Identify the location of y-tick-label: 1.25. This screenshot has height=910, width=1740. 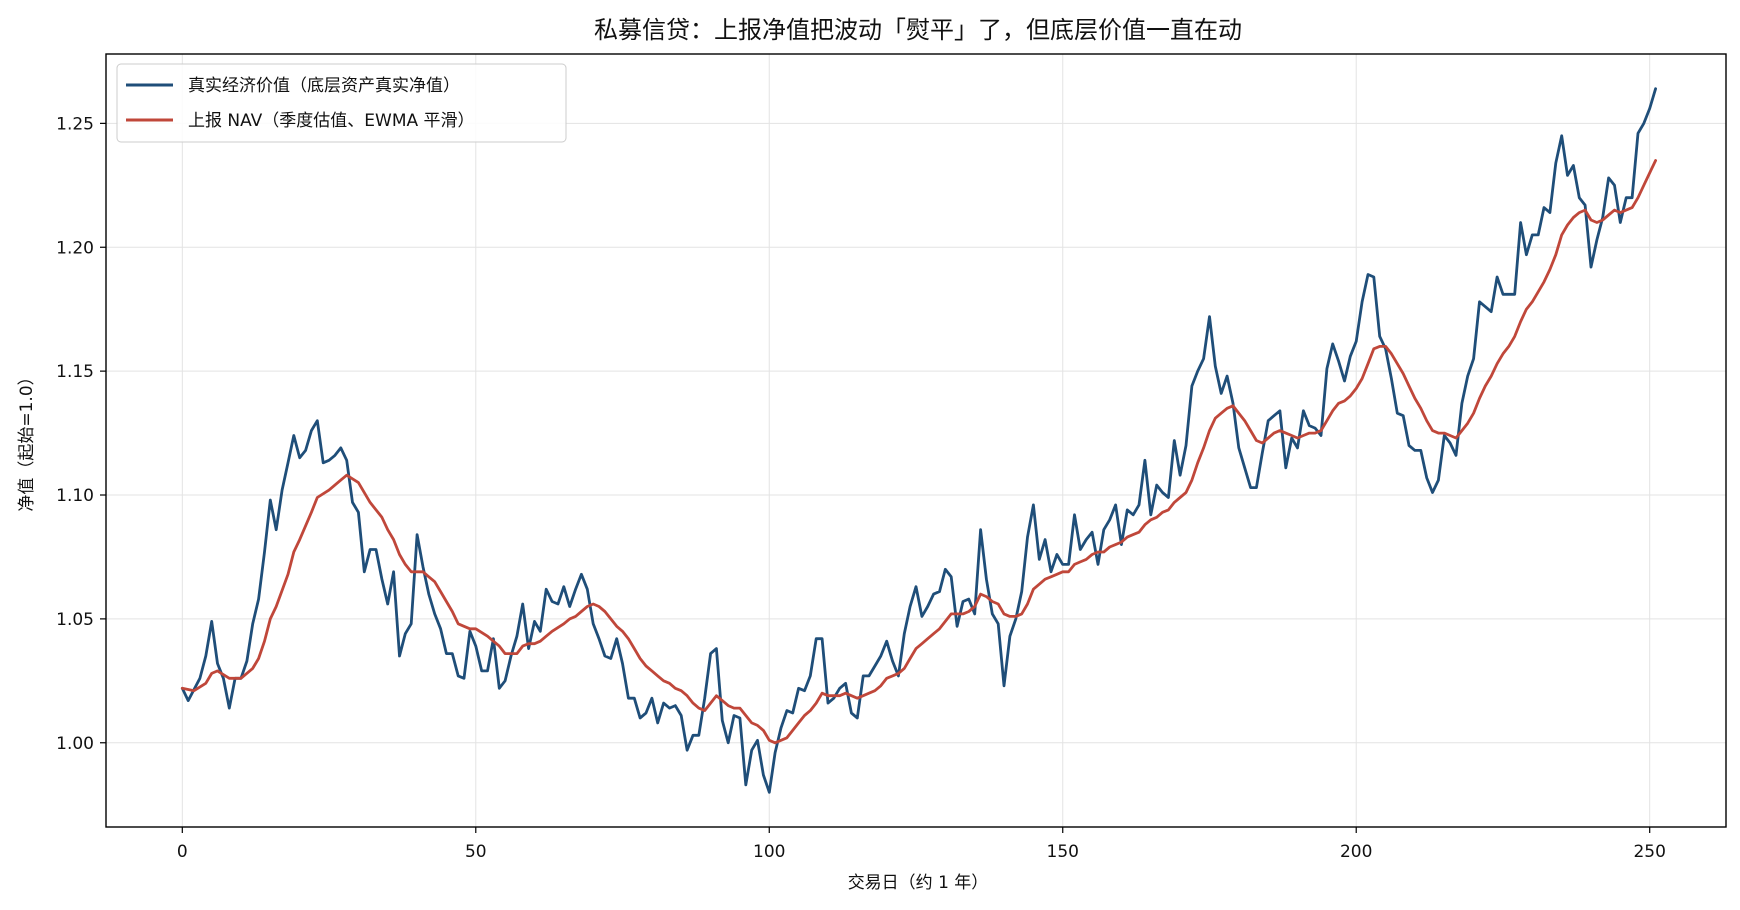
(75, 124).